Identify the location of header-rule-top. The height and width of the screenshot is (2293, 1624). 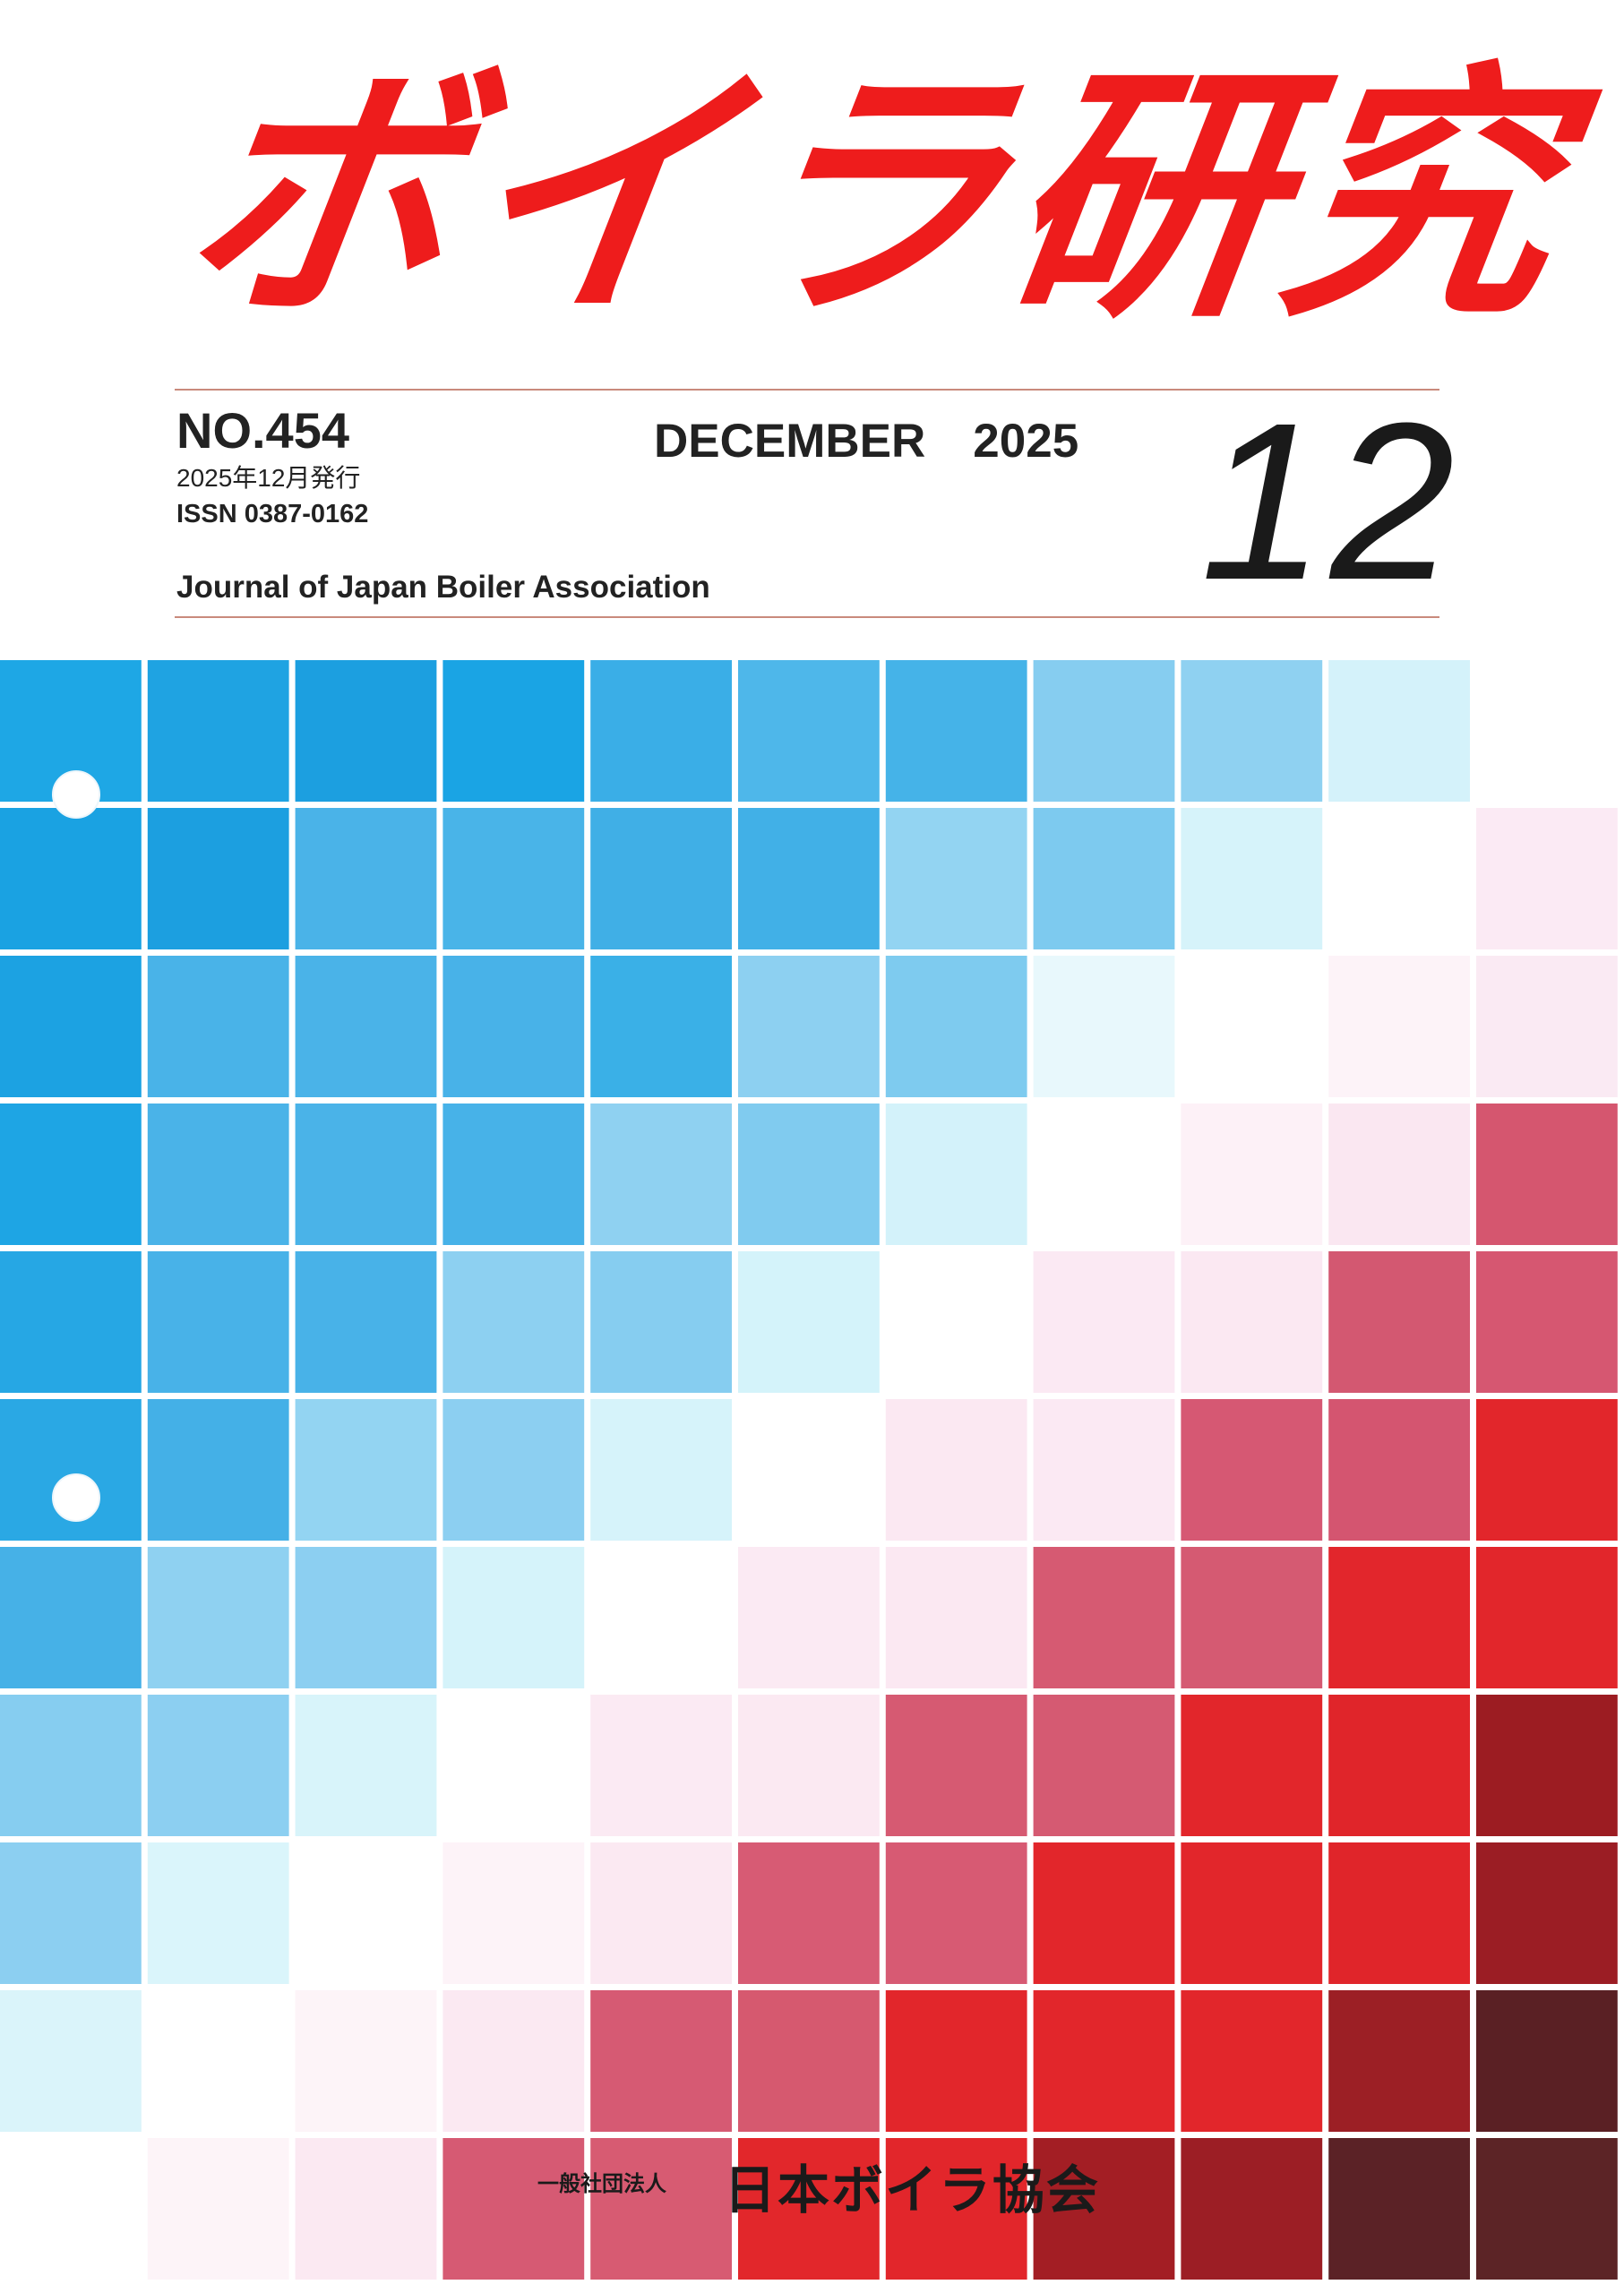
(807, 390).